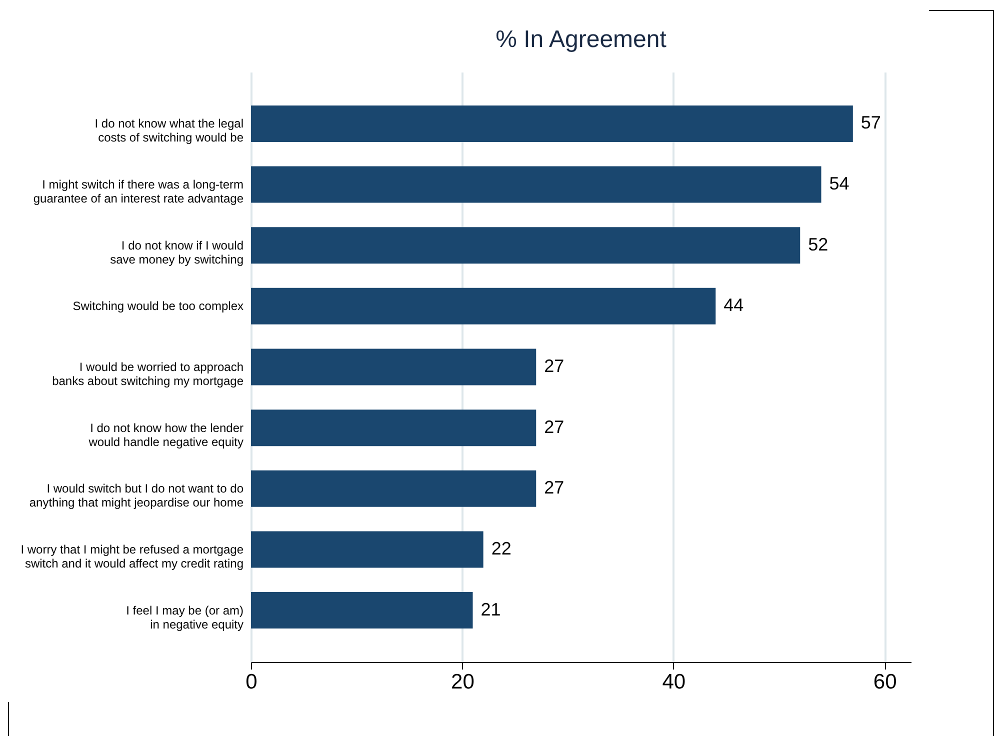 This screenshot has width=1000, height=738. What do you see at coordinates (177, 252) in the screenshot?
I see `y-tick-label: I do not know if I would save money by switching` at bounding box center [177, 252].